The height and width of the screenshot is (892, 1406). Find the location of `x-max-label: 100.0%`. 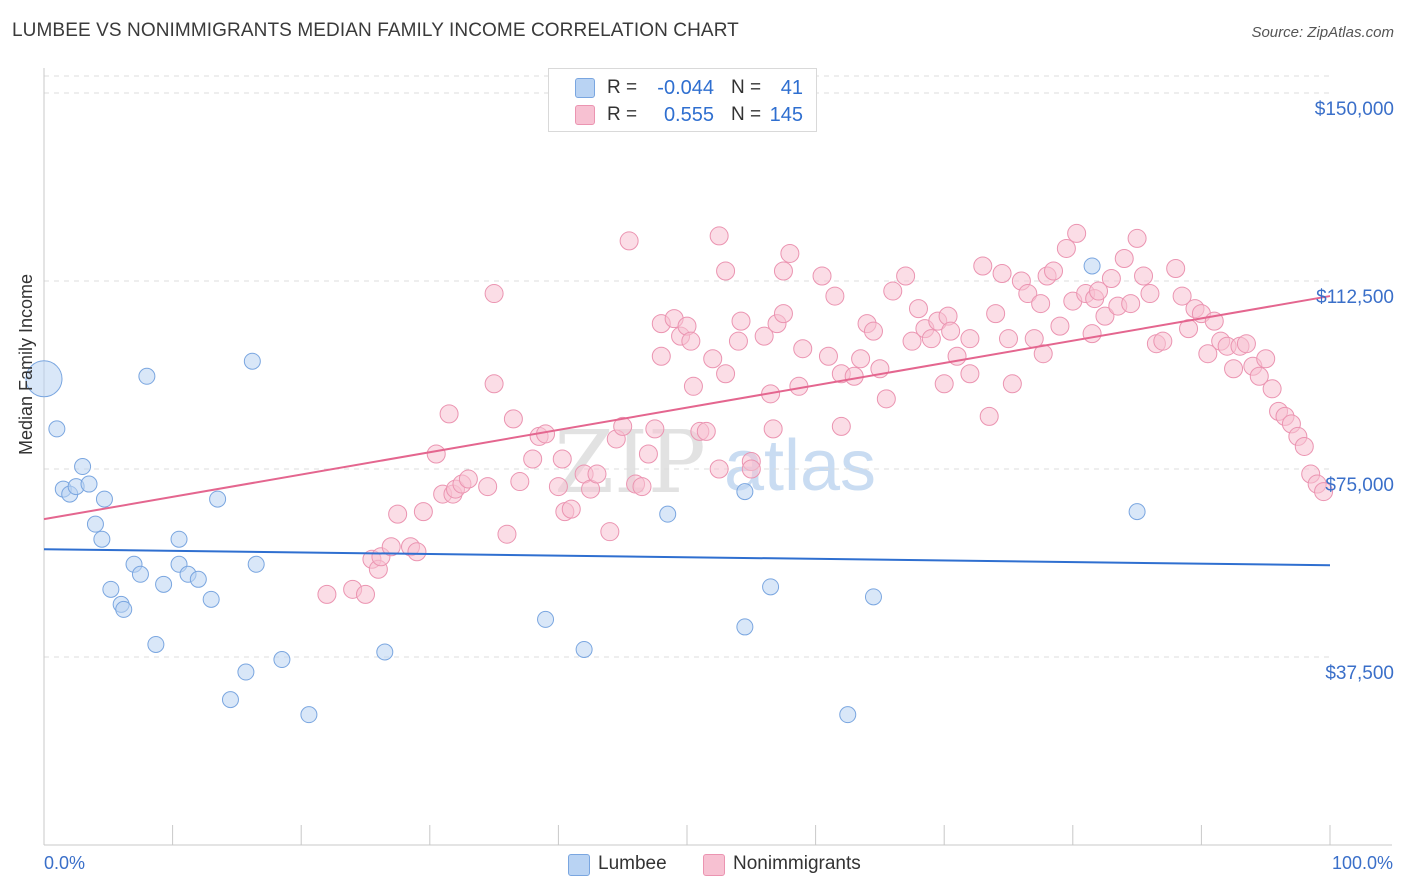

x-max-label: 100.0% is located at coordinates (1362, 863).